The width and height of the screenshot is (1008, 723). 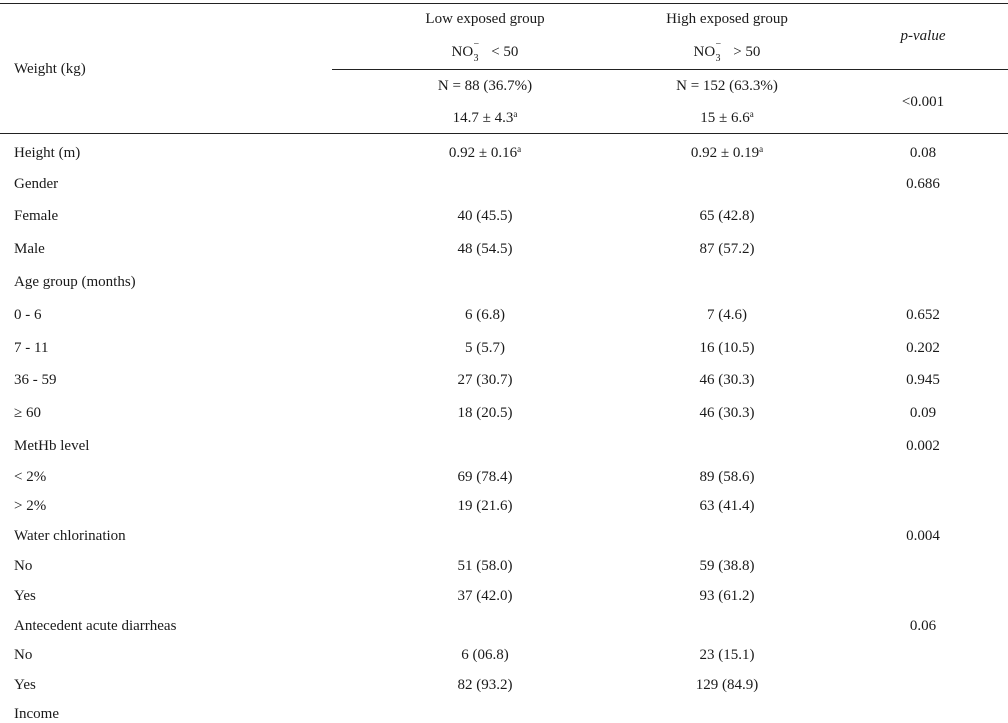 What do you see at coordinates (923, 413) in the screenshot?
I see `p-value: 0.09` at bounding box center [923, 413].